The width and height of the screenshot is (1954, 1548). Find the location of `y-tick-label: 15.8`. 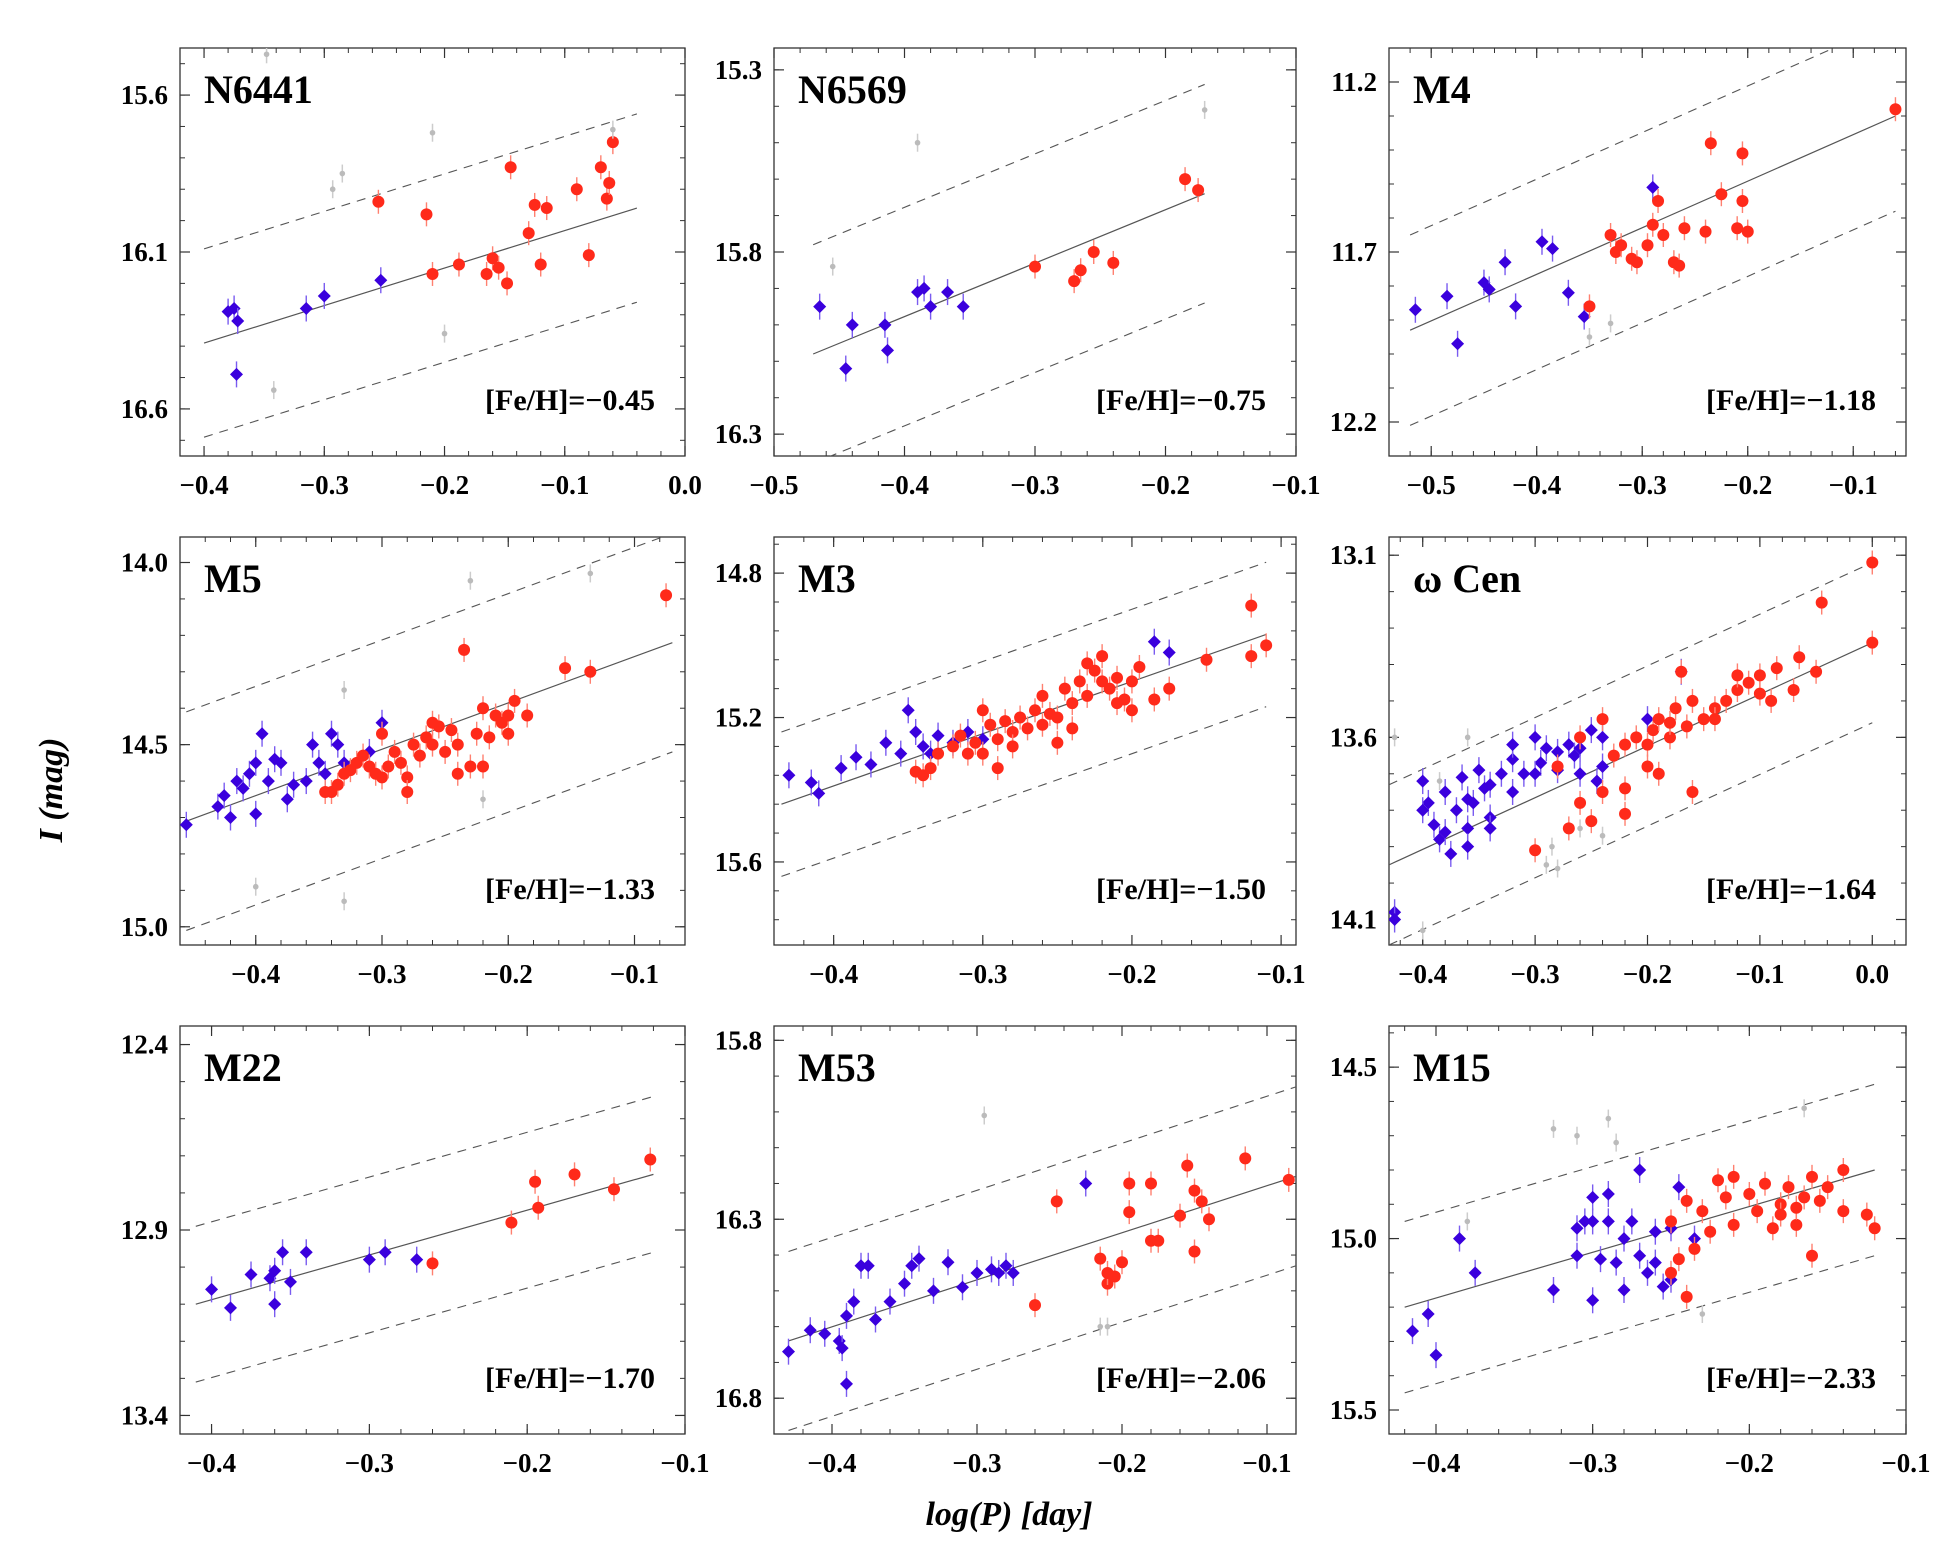

y-tick-label: 15.8 is located at coordinates (738, 1040).